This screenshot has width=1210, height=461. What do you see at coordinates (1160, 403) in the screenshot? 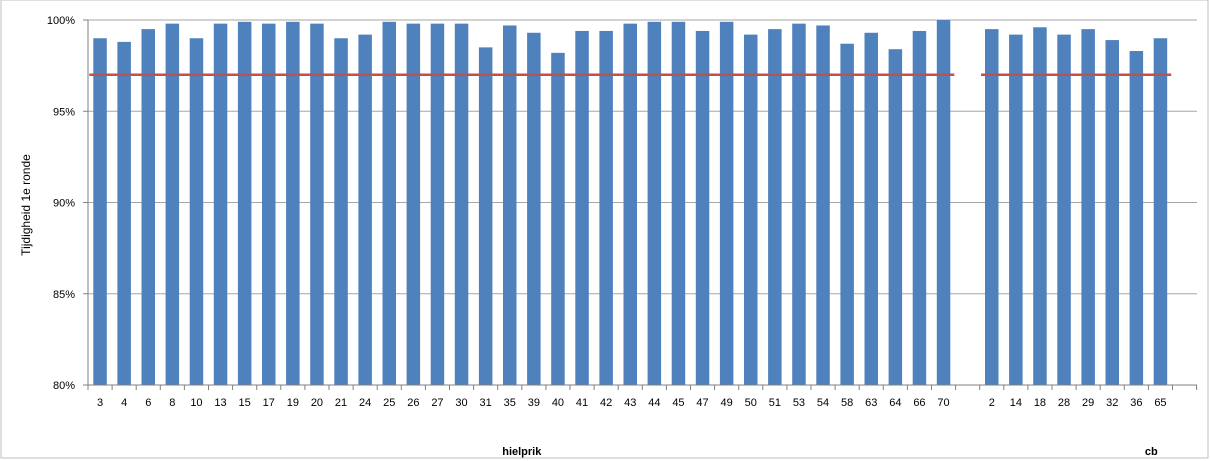
I see `x-tick-label: 65` at bounding box center [1160, 403].